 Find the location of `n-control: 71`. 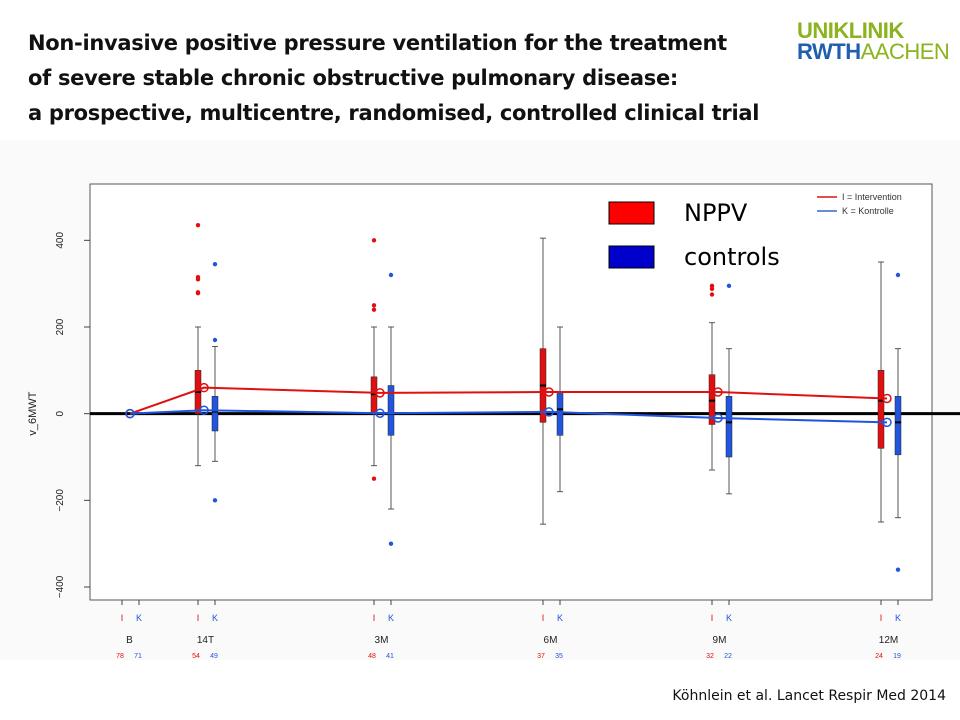

n-control: 71 is located at coordinates (138, 656).